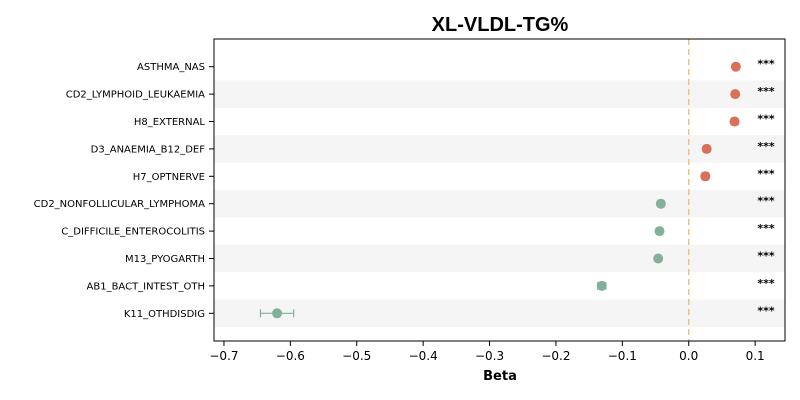 This screenshot has height=400, width=800. Describe the element at coordinates (171, 67) in the screenshot. I see `category-label: ASTHMA_NAS` at that location.